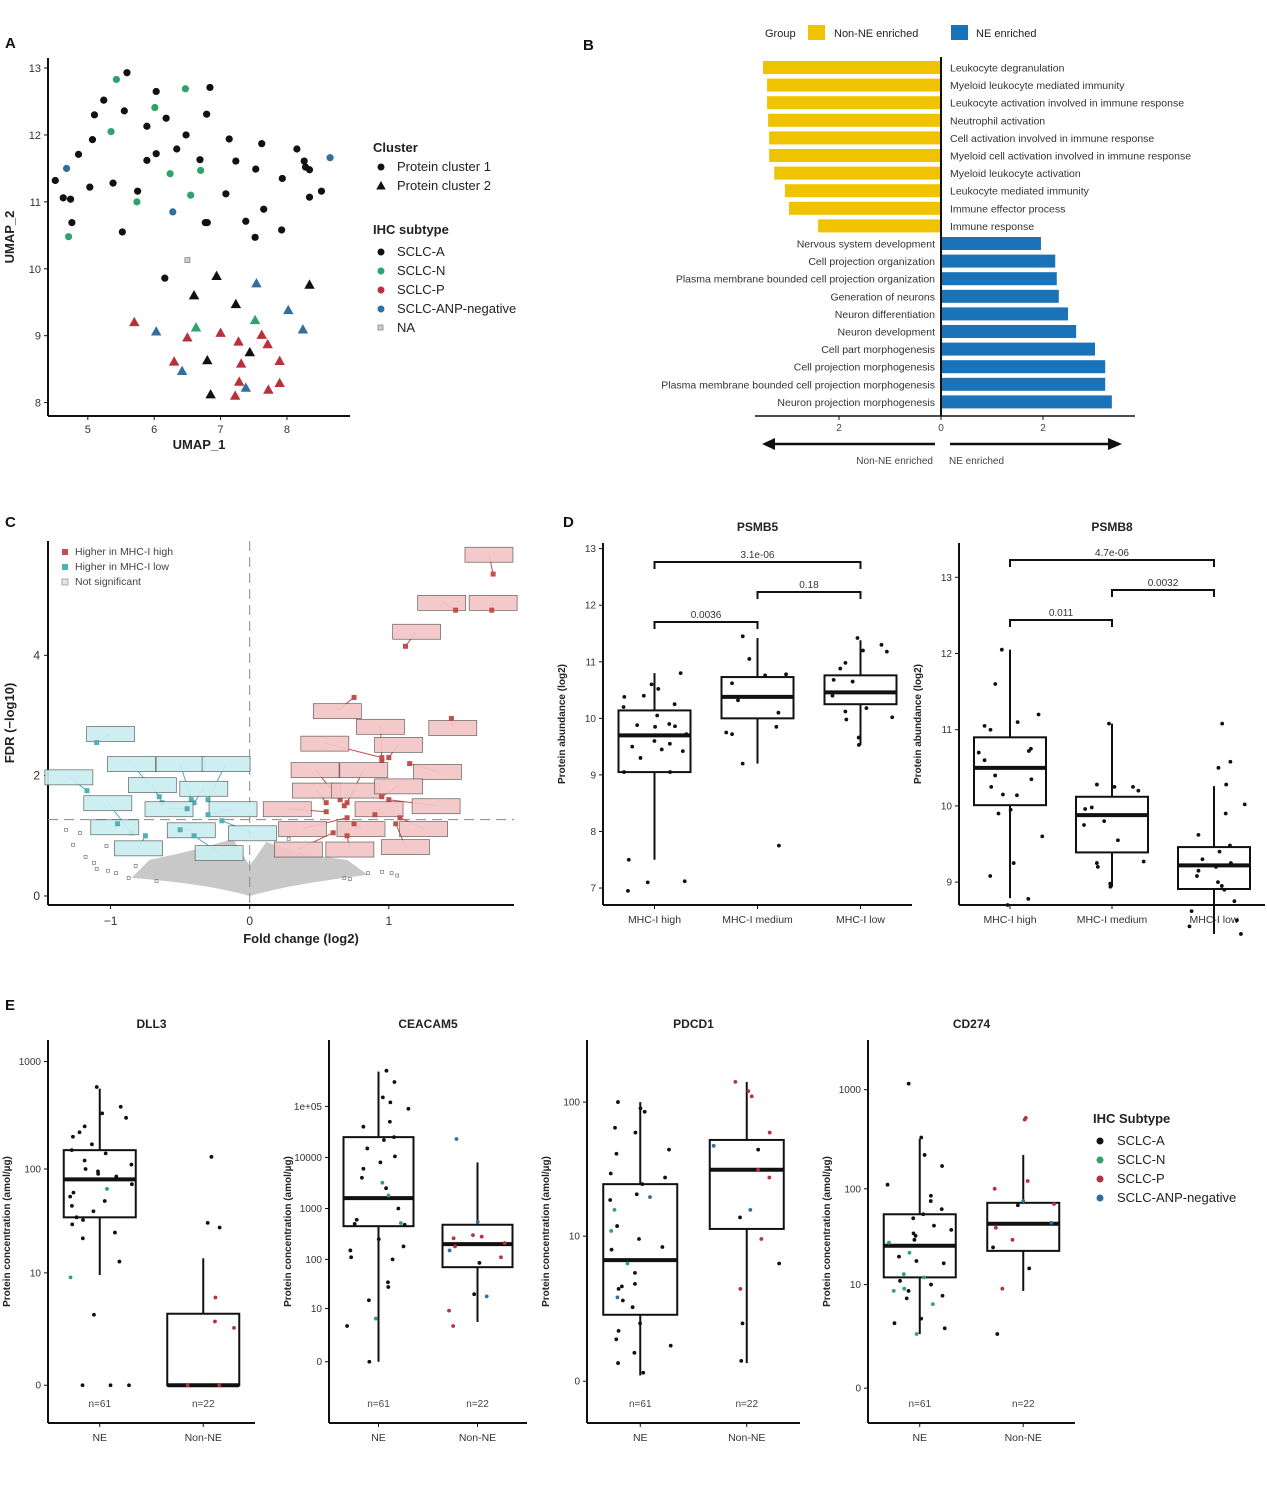 The width and height of the screenshot is (1267, 1492). Describe the element at coordinates (871, 262) in the screenshot. I see `bar-term-label: Cell projection organization` at that location.